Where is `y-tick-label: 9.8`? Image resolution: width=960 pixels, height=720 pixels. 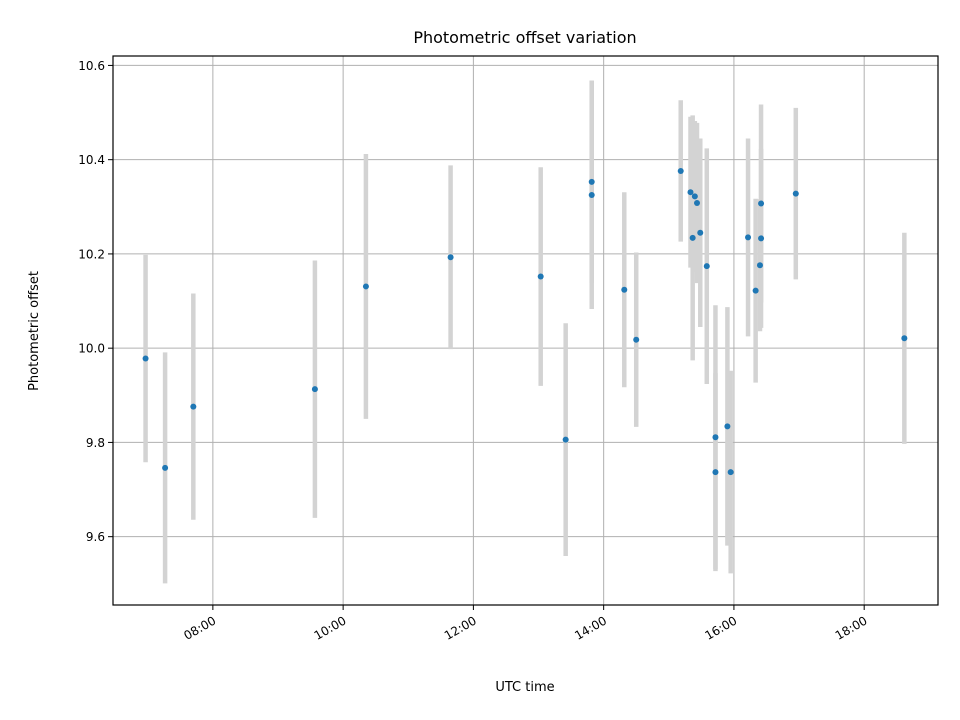 y-tick-label: 9.8 is located at coordinates (95, 443).